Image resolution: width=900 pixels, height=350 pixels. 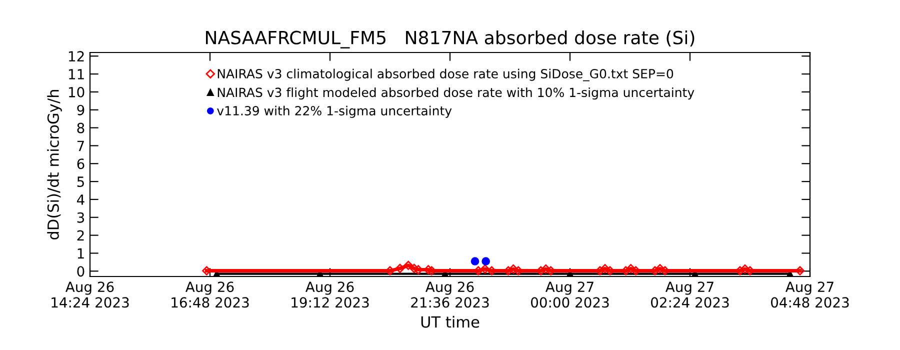 I want to click on y-tick-label: 9, so click(x=80, y=110).